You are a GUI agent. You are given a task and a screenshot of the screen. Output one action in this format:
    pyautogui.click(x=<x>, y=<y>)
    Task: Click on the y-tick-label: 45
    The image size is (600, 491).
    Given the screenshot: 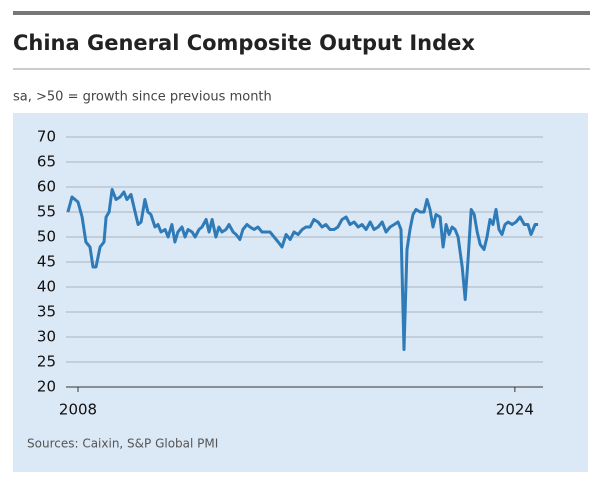 What is the action you would take?
    pyautogui.click(x=46, y=262)
    